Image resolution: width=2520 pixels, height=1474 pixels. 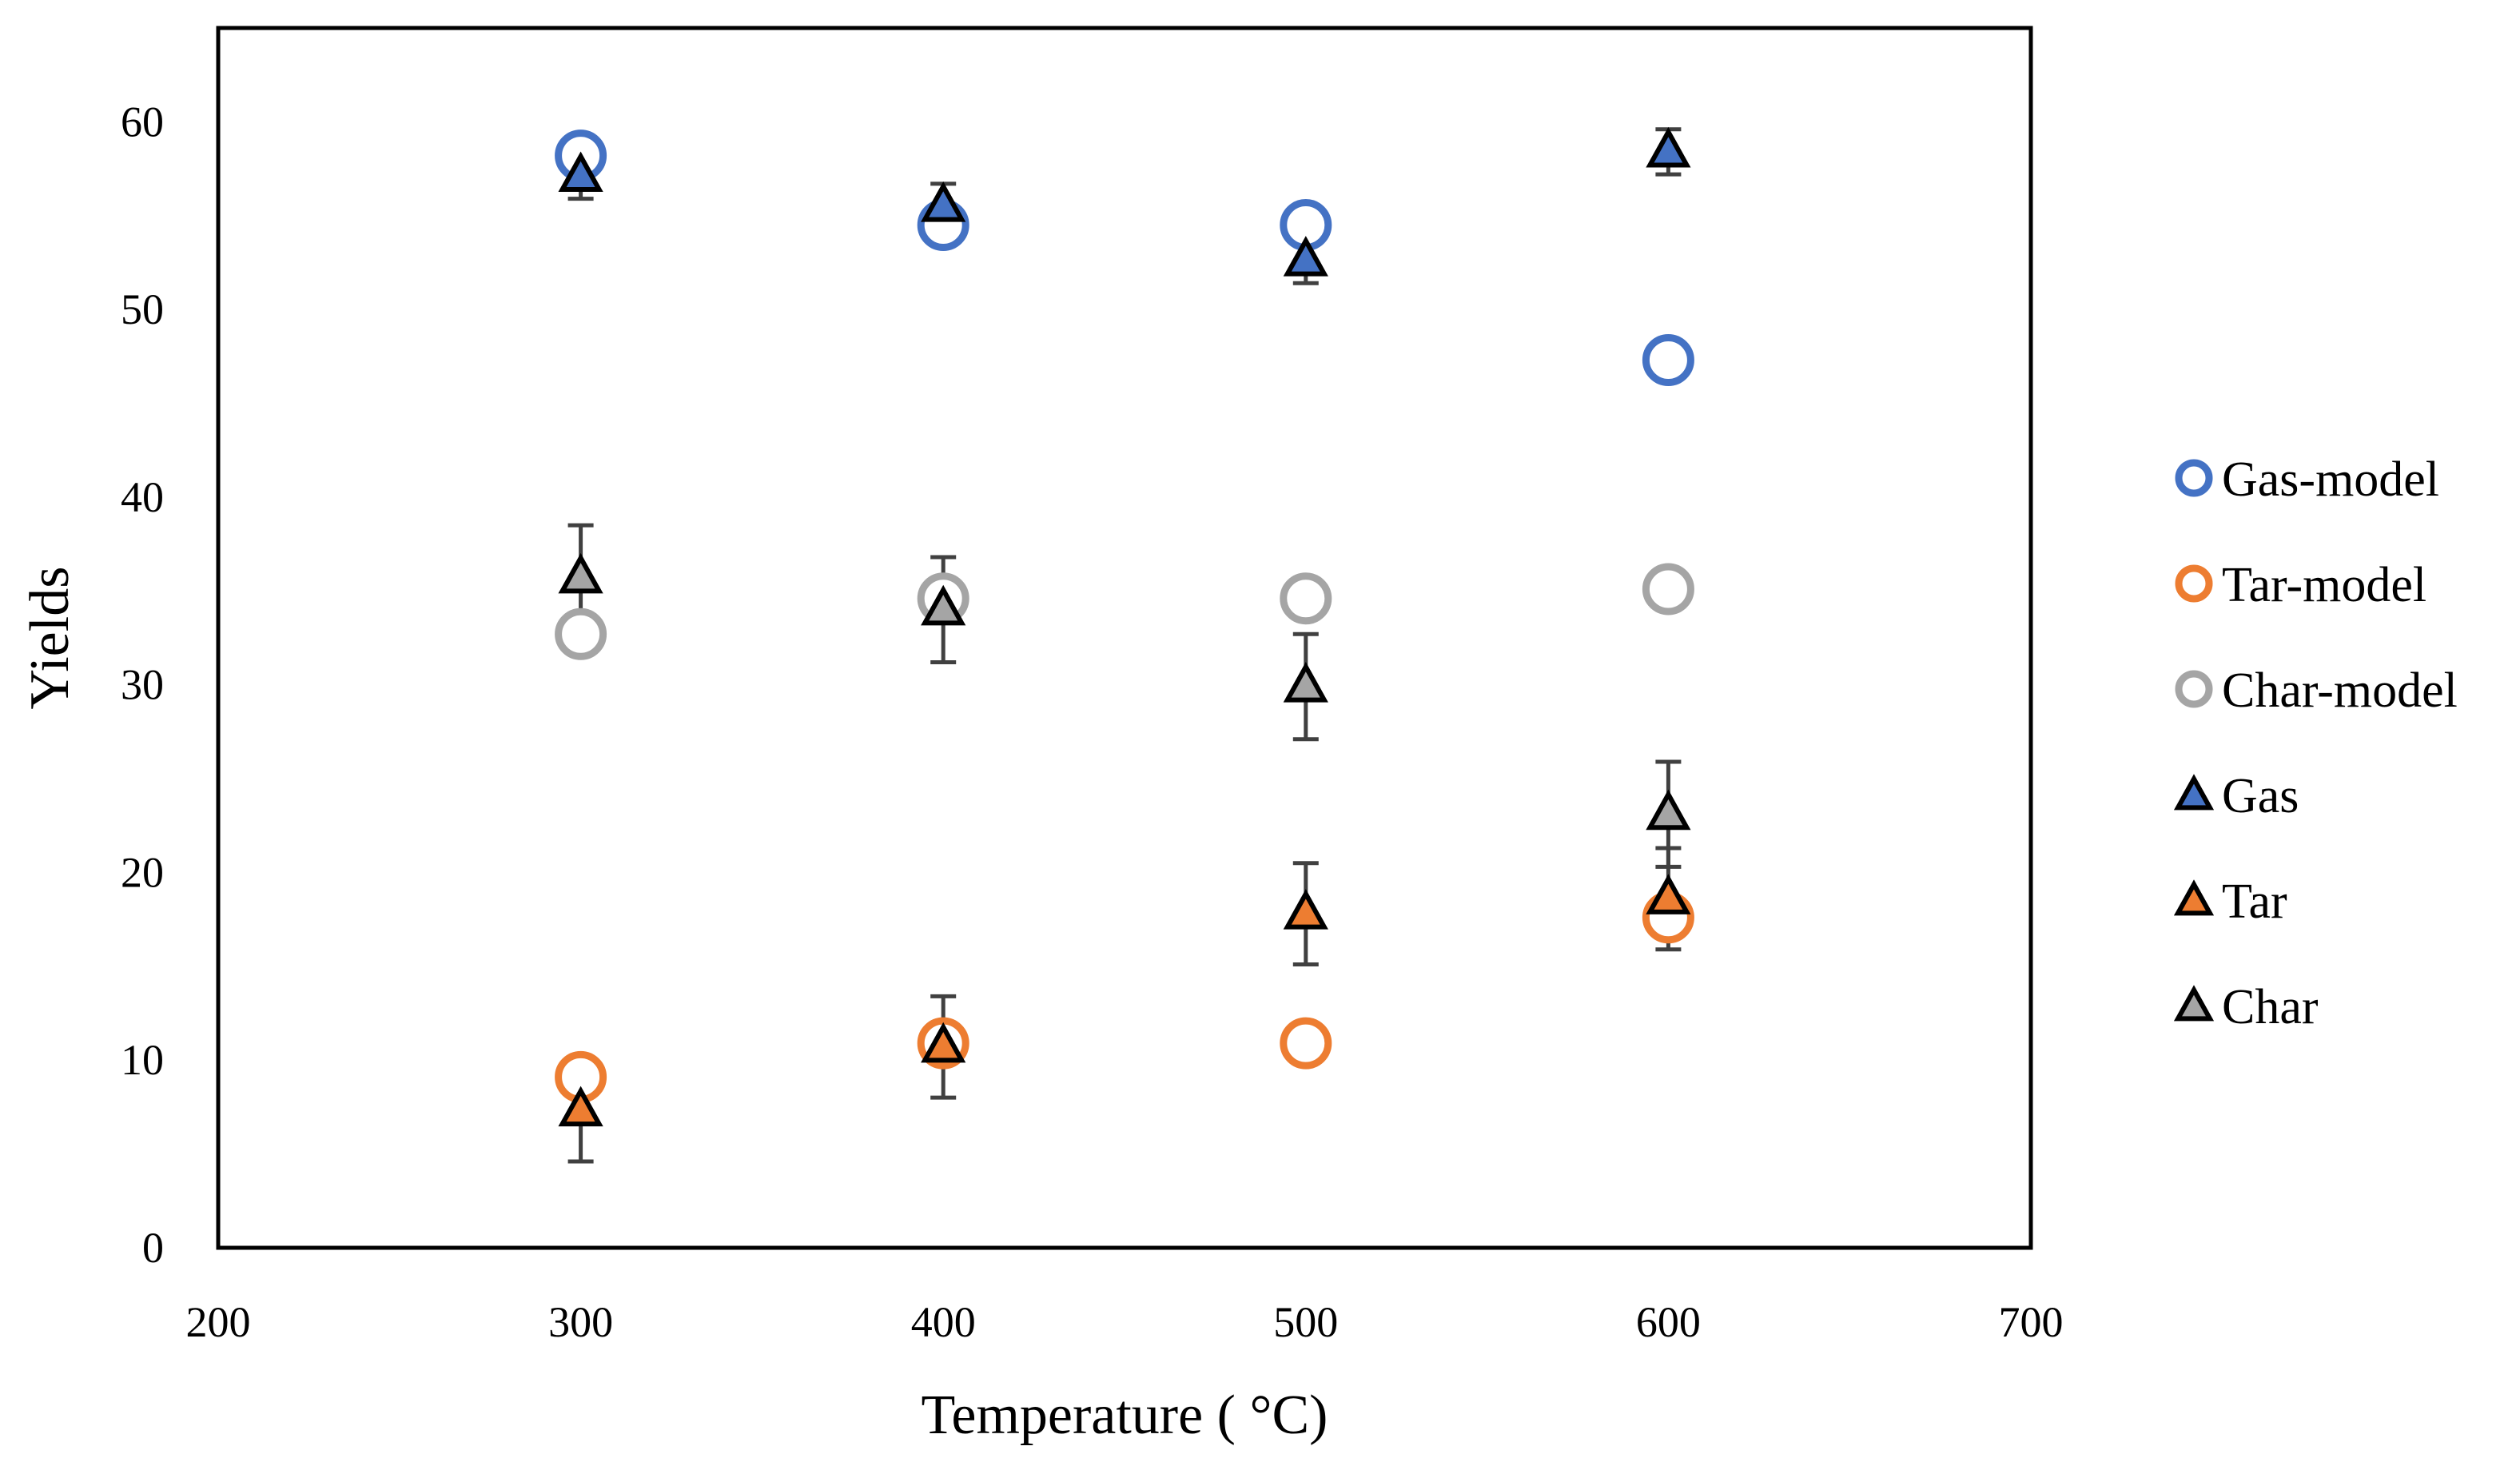 What do you see at coordinates (2194, 689) in the screenshot?
I see `legend-marker-char-model` at bounding box center [2194, 689].